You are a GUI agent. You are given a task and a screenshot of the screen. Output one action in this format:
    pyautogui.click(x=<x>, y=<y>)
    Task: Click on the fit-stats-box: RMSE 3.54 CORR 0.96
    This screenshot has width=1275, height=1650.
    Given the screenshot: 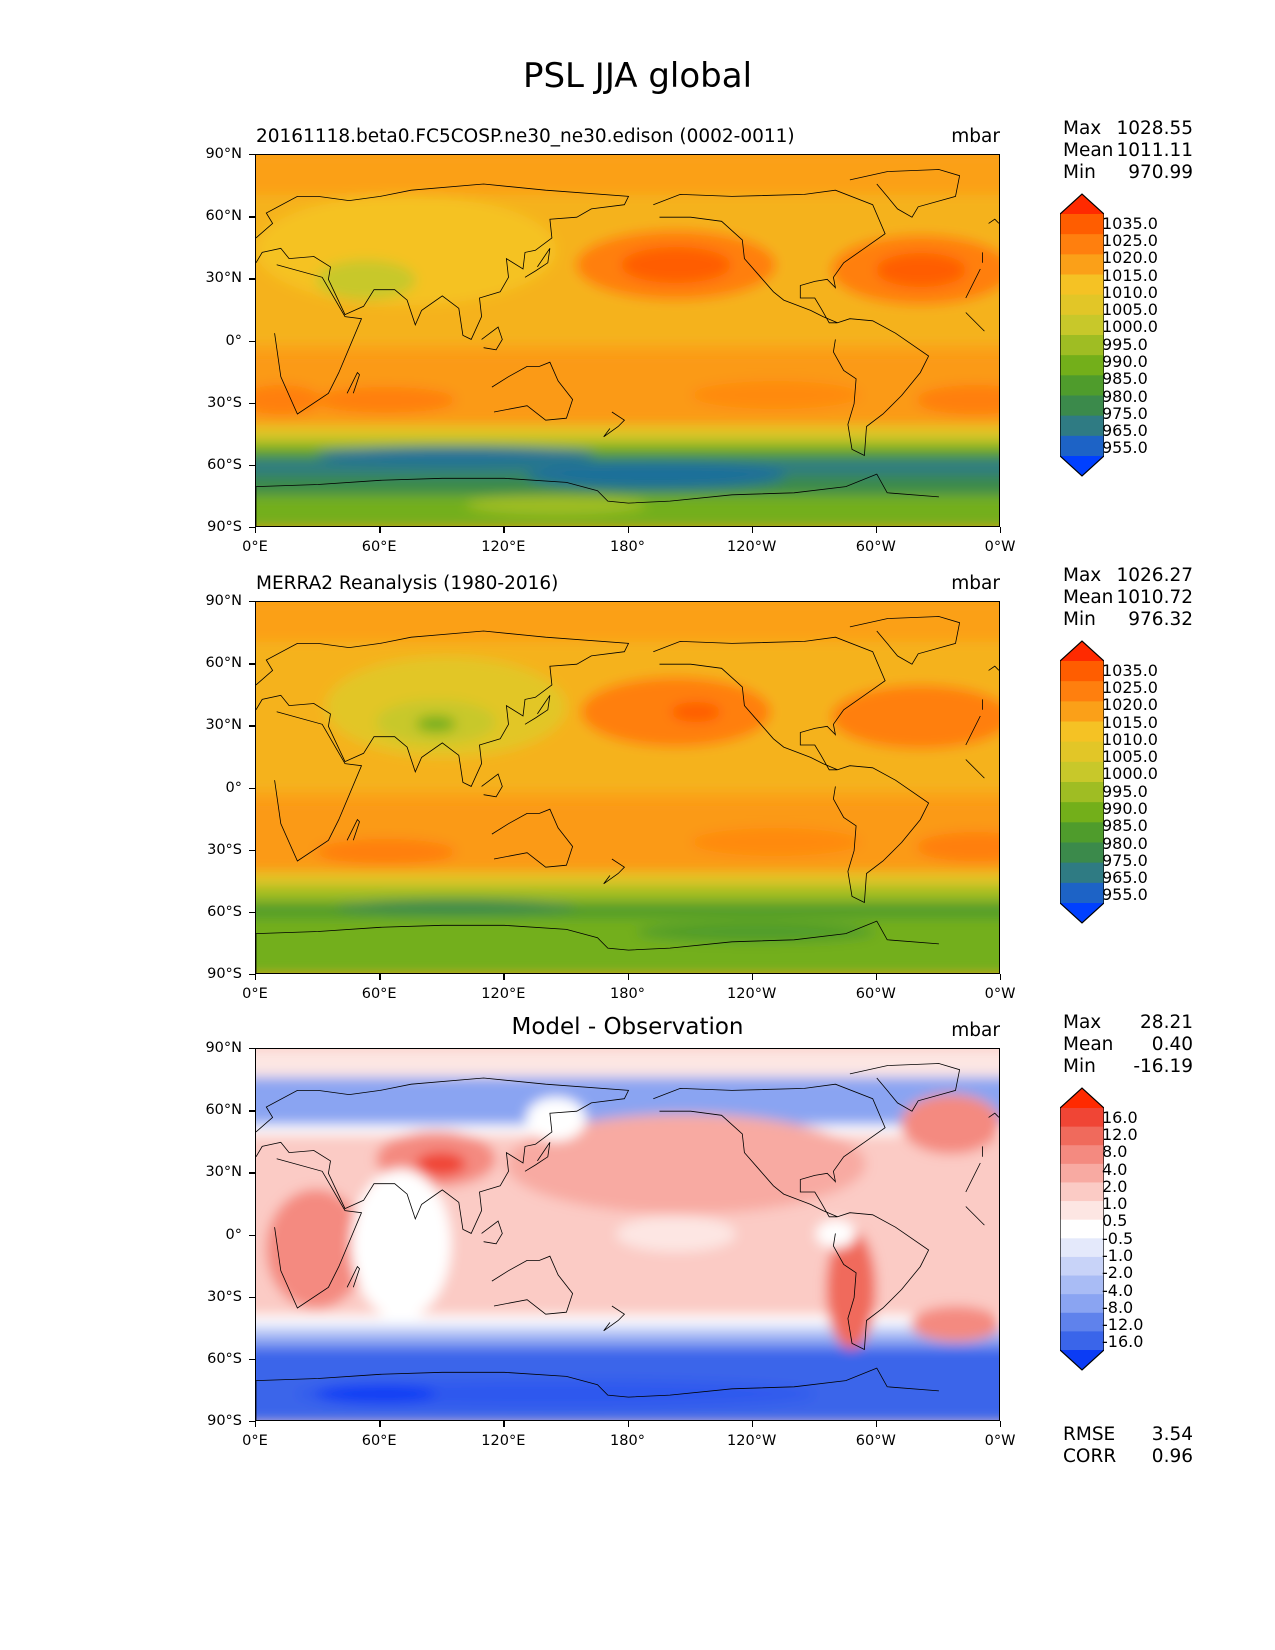 What is the action you would take?
    pyautogui.click(x=1128, y=1446)
    